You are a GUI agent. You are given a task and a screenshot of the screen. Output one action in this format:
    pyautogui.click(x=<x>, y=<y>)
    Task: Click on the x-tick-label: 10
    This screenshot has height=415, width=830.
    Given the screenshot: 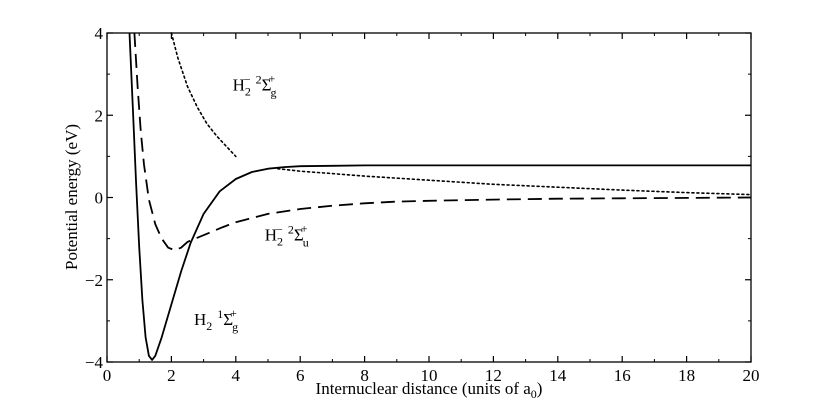 What is the action you would take?
    pyautogui.click(x=429, y=375)
    